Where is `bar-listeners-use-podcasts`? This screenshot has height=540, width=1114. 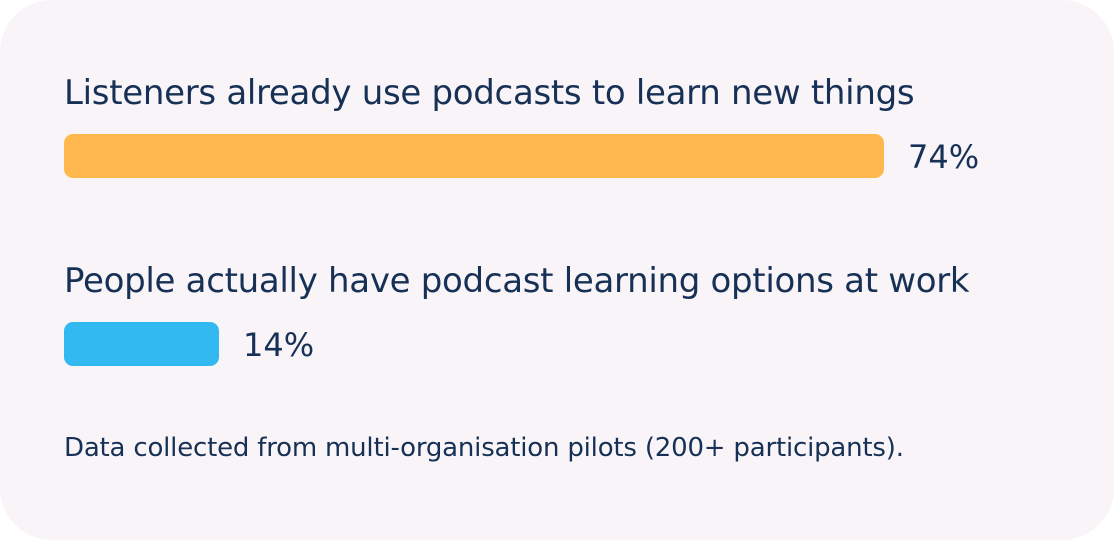 bar-listeners-use-podcasts is located at coordinates (474, 156).